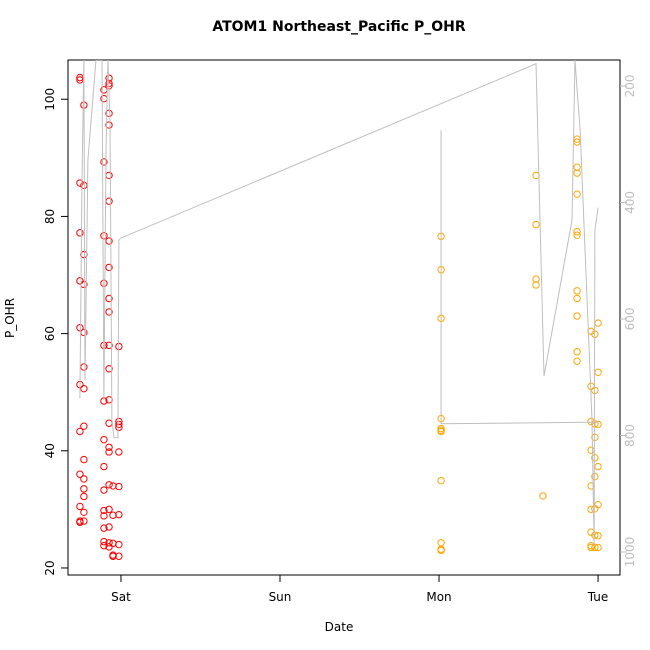 Image resolution: width=650 pixels, height=650 pixels. What do you see at coordinates (280, 597) in the screenshot?
I see `x-tick-label: Sun` at bounding box center [280, 597].